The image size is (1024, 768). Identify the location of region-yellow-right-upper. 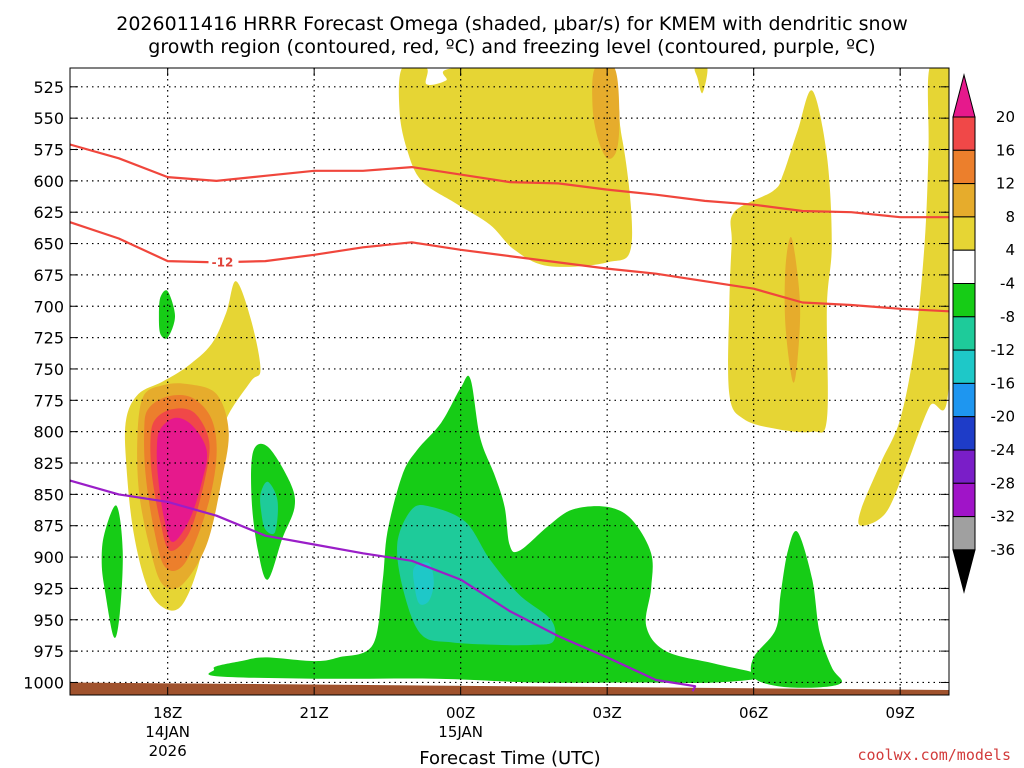
(780, 261).